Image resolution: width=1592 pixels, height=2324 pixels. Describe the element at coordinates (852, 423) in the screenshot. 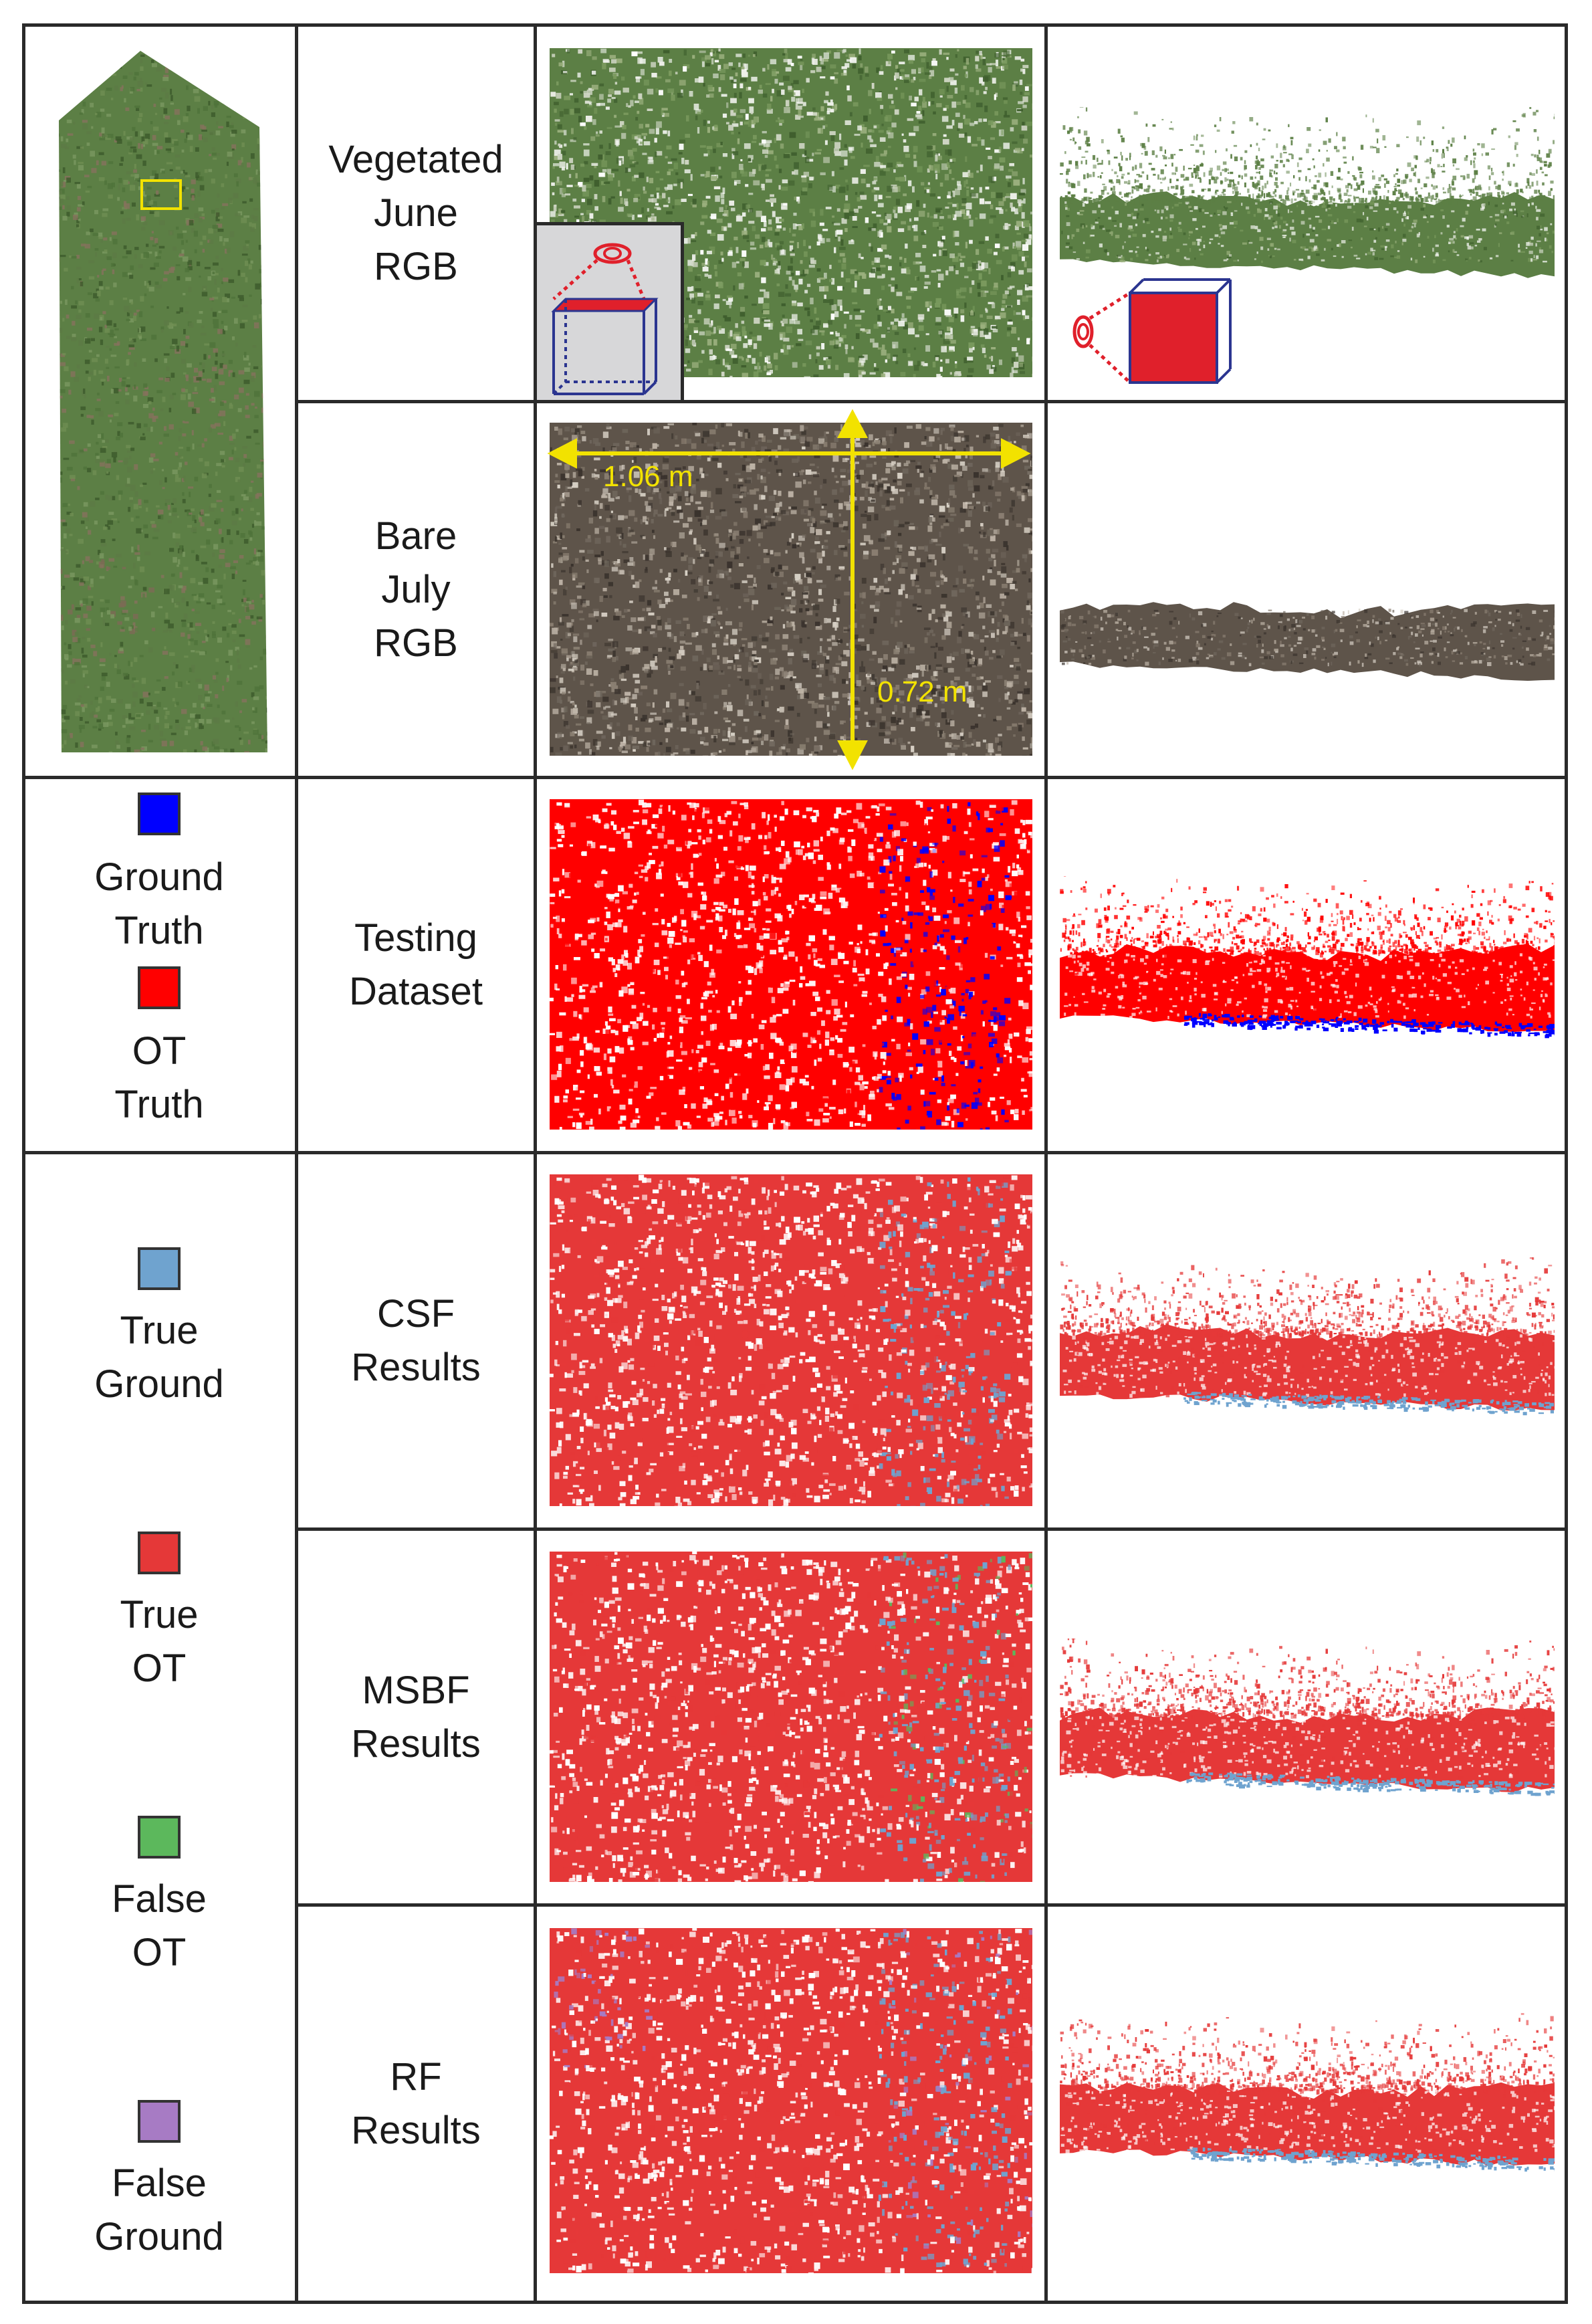

I see `height-arrow-head-top` at that location.